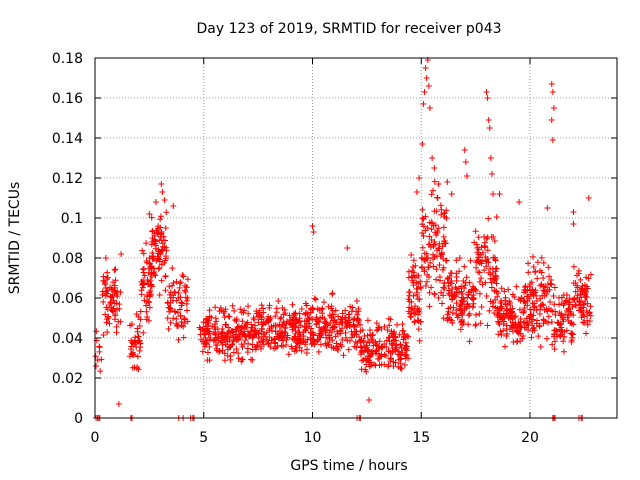 This screenshot has width=640, height=480. Describe the element at coordinates (67, 139) in the screenshot. I see `y-tick-label: 0.14` at that location.